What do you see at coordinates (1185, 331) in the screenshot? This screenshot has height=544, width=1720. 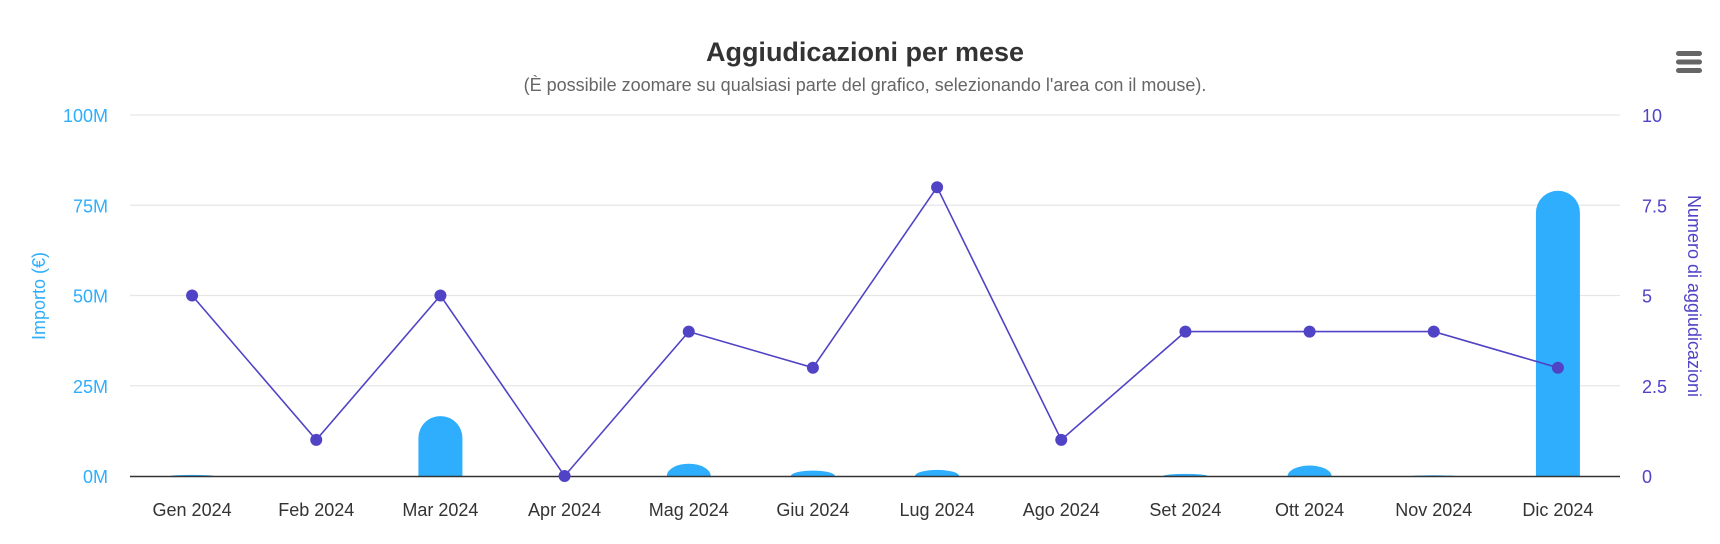 I see `point-set-2024` at bounding box center [1185, 331].